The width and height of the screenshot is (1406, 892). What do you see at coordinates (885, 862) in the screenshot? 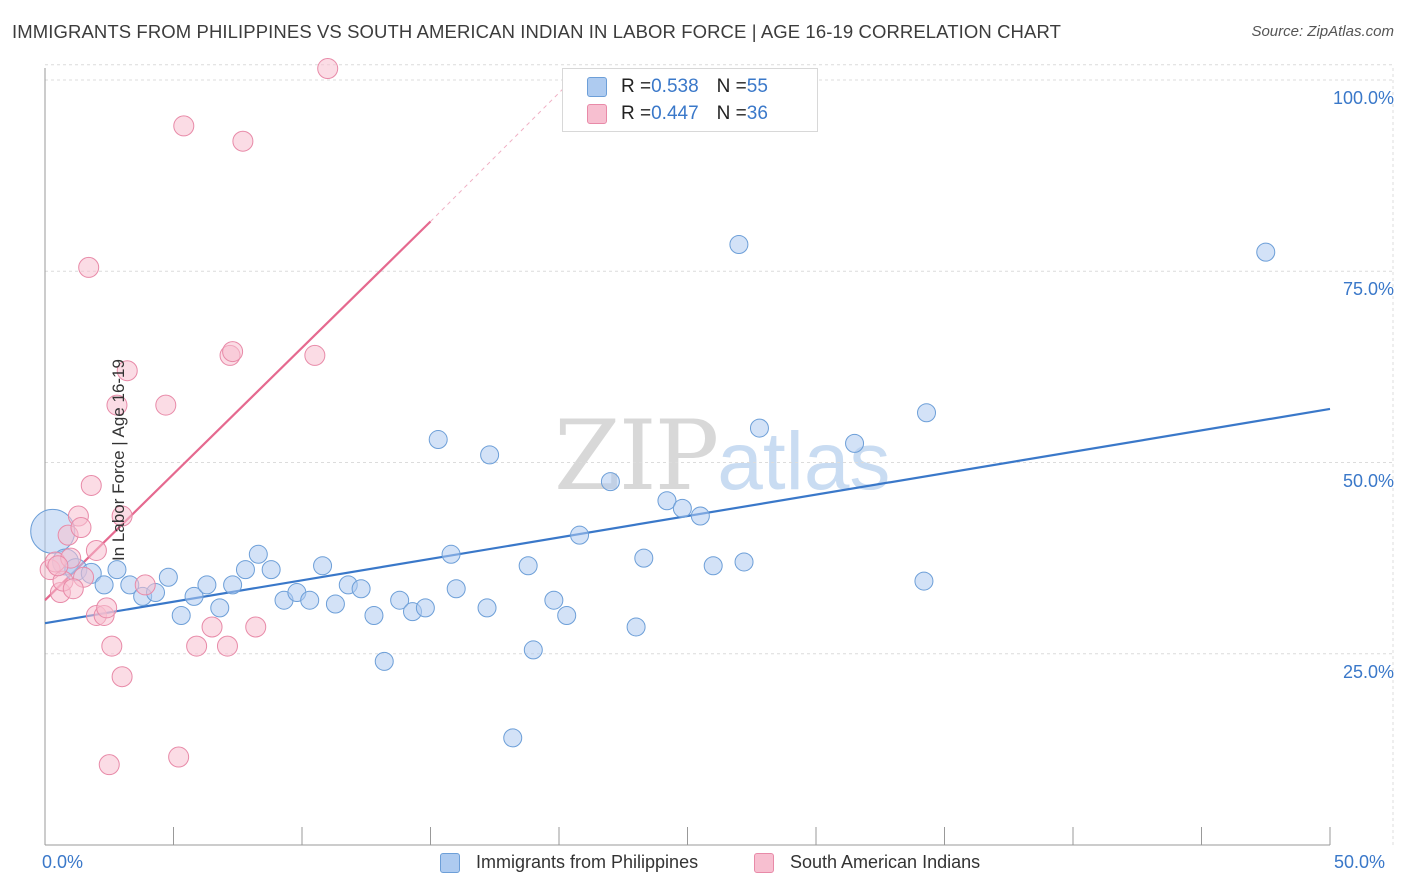
I see `bottom-legend-label-pink: South American Indians` at bounding box center [885, 862].